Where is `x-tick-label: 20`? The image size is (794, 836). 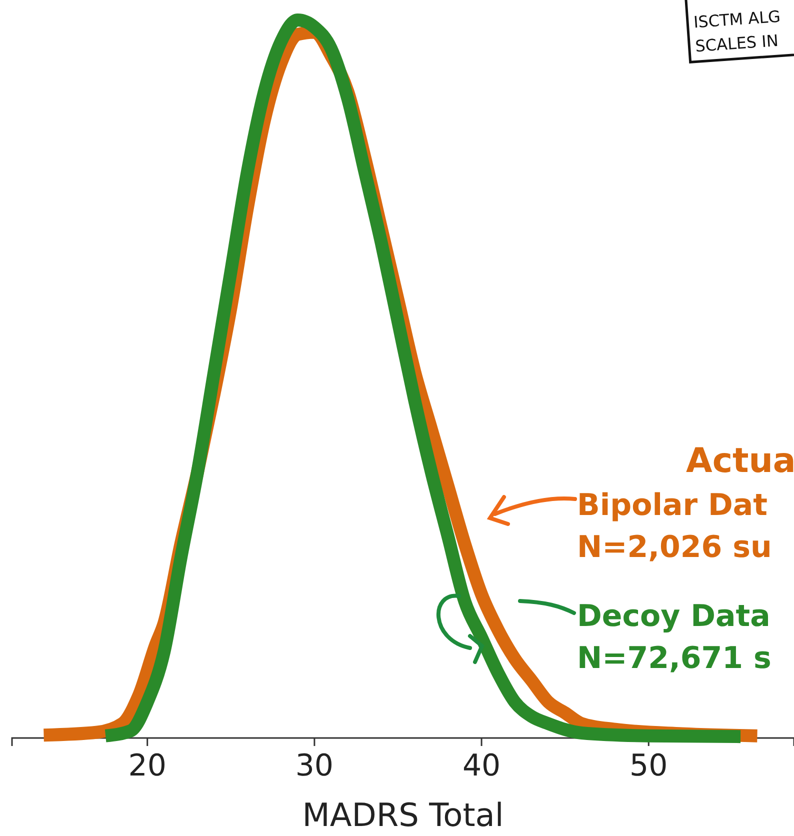
x-tick-label: 20 is located at coordinates (147, 766).